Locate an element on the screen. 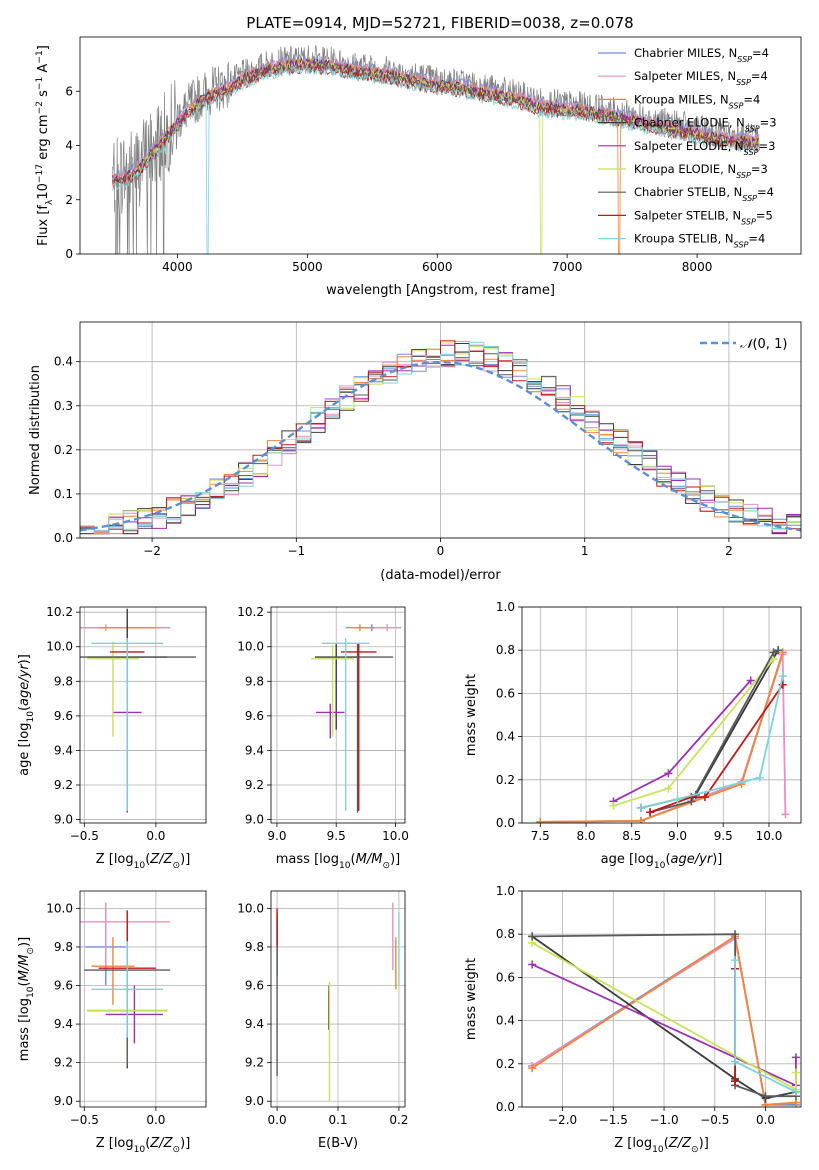 Image resolution: width=819 pixels, height=1170 pixels. mass-vs-Z-ytick-label: 9.8 is located at coordinates (63, 947).